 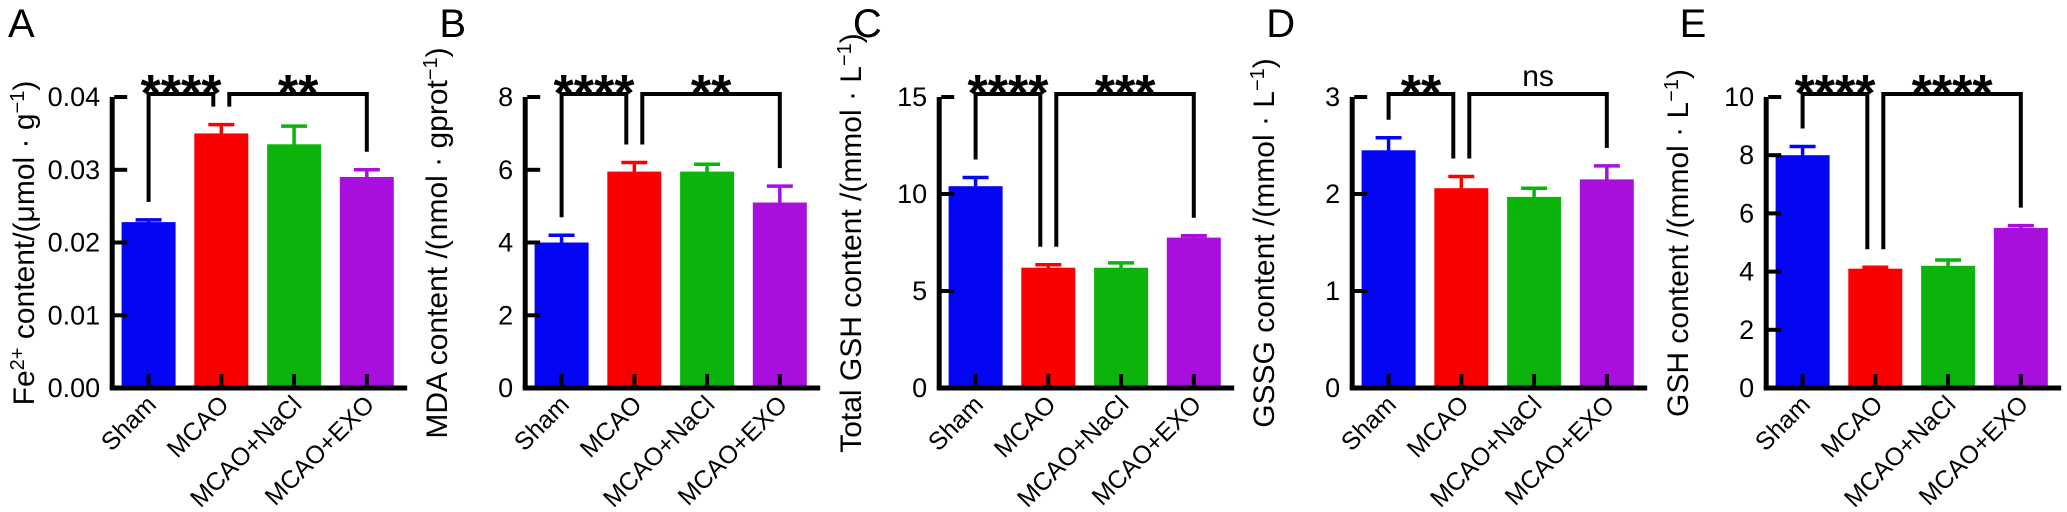 What do you see at coordinates (74, 170) in the screenshot?
I see `y-tick-label: 0.03` at bounding box center [74, 170].